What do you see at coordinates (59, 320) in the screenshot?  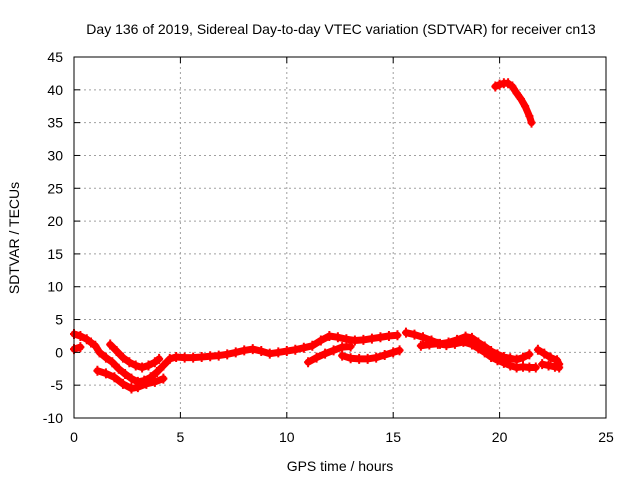 I see `y-tick-label: 5` at bounding box center [59, 320].